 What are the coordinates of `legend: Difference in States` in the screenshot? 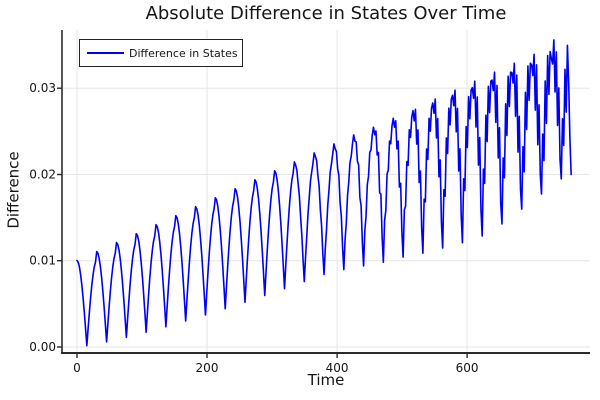 It's located at (161, 53).